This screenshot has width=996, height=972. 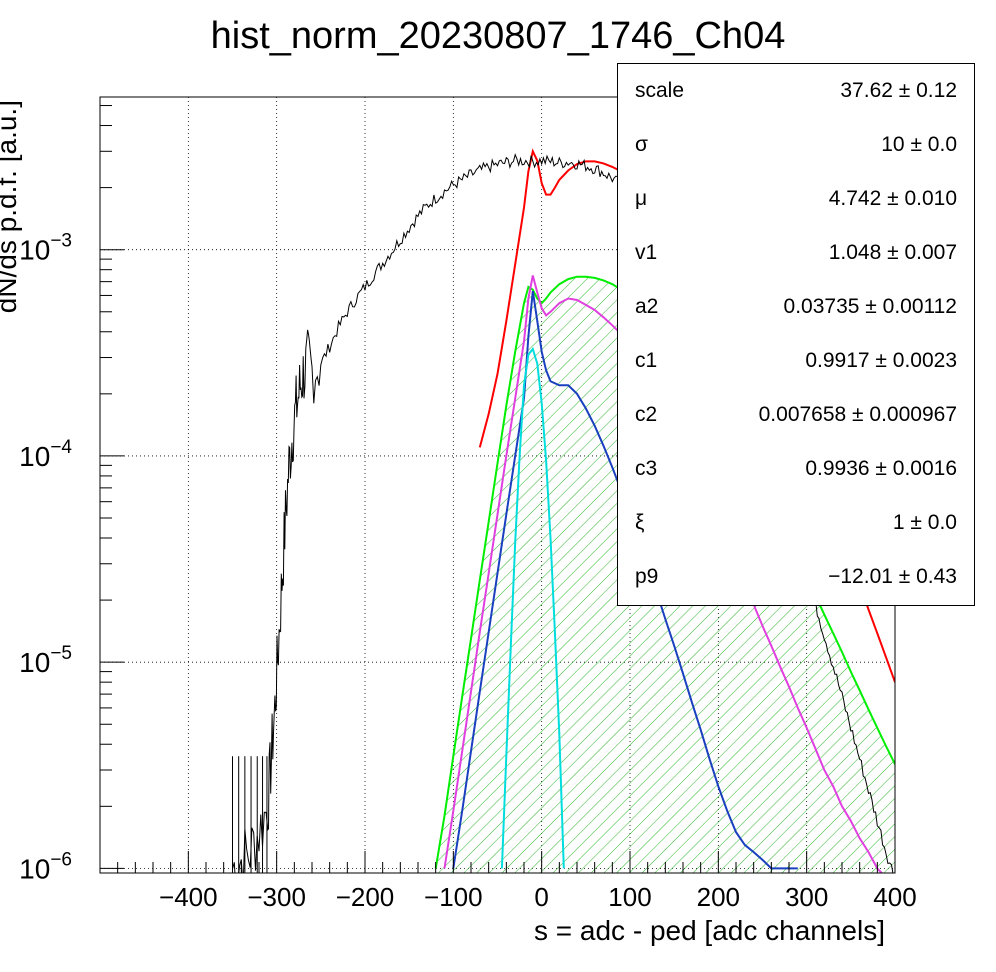 What do you see at coordinates (640, 522) in the screenshot?
I see `stats-param-name: ξ` at bounding box center [640, 522].